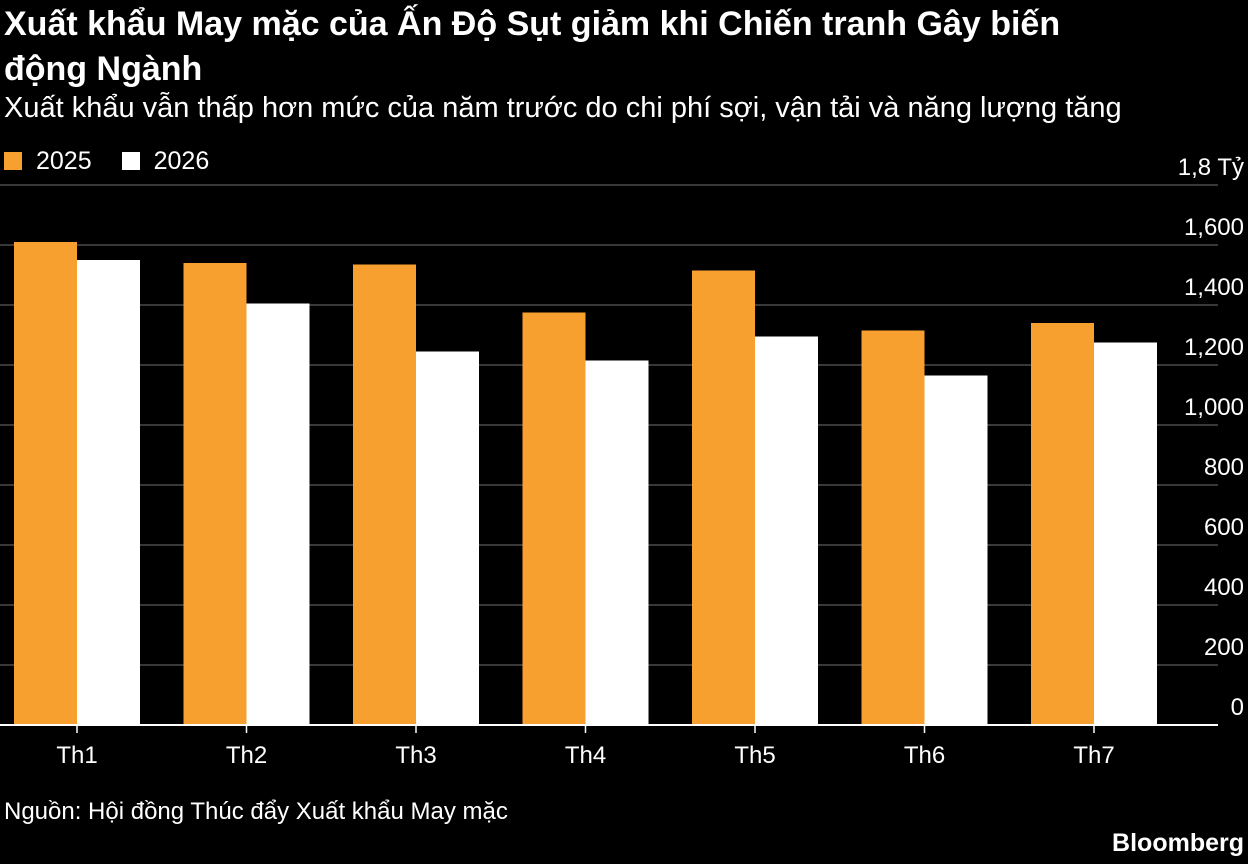 The height and width of the screenshot is (864, 1248). I want to click on y-tick-label: 200, so click(1224, 647).